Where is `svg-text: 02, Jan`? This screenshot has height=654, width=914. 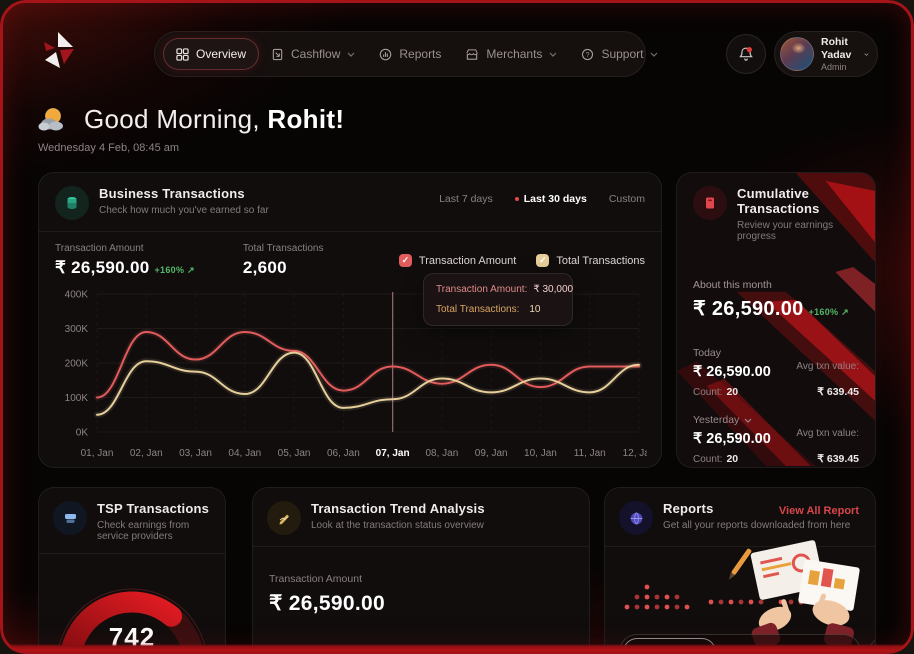
svg-text: 02, Jan is located at coordinates (146, 453).